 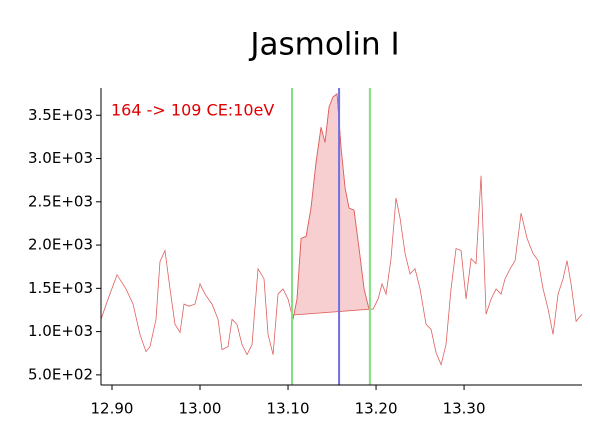 I want to click on y-tick-label: 2.5E+03, so click(x=60, y=201).